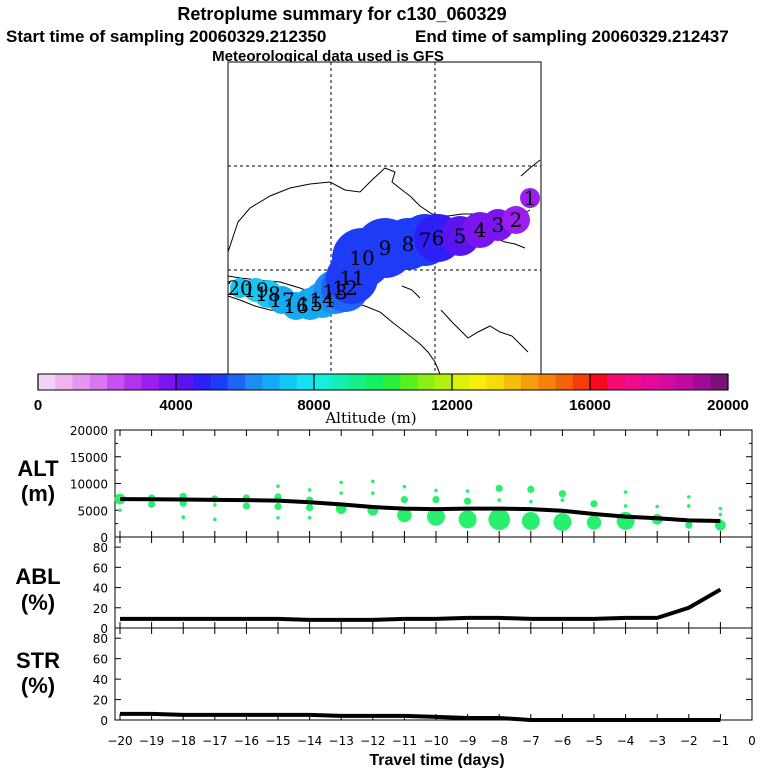  What do you see at coordinates (572, 36) in the screenshot?
I see `end-time-label: End time of sampling 20060329.212437` at bounding box center [572, 36].